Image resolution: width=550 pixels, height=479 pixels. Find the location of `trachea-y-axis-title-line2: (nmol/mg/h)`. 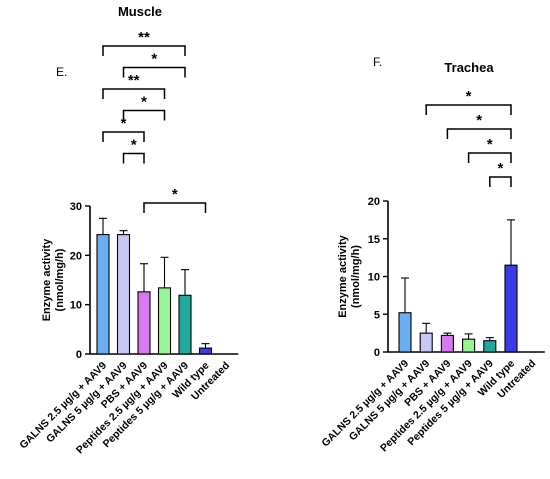

trachea-y-axis-title-line2: (nmol/mg/h) is located at coordinates (356, 276).